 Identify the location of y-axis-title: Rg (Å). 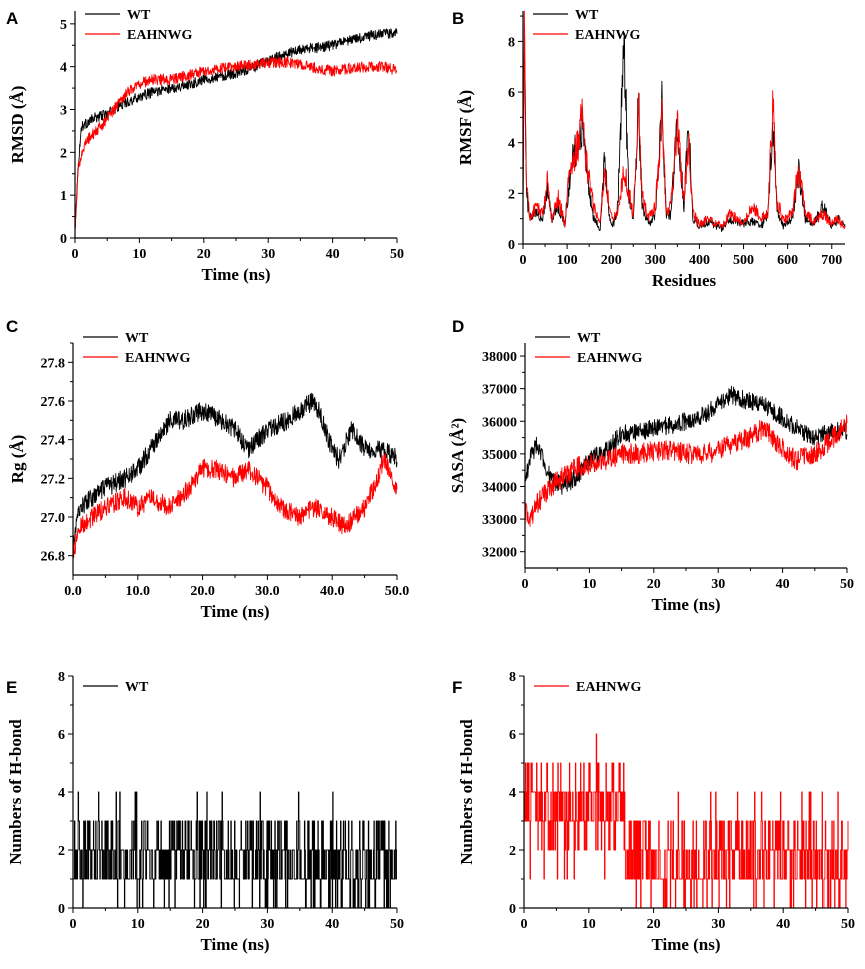
(17, 459).